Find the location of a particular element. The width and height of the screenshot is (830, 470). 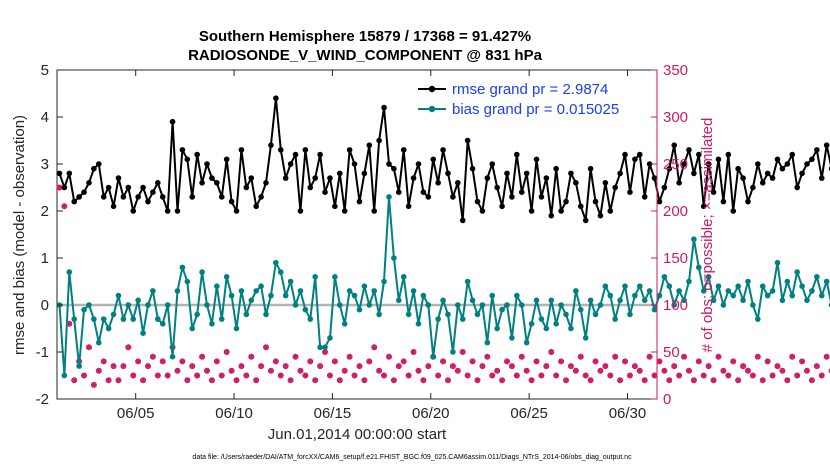

y-right-tick-label: 350 is located at coordinates (675, 70).